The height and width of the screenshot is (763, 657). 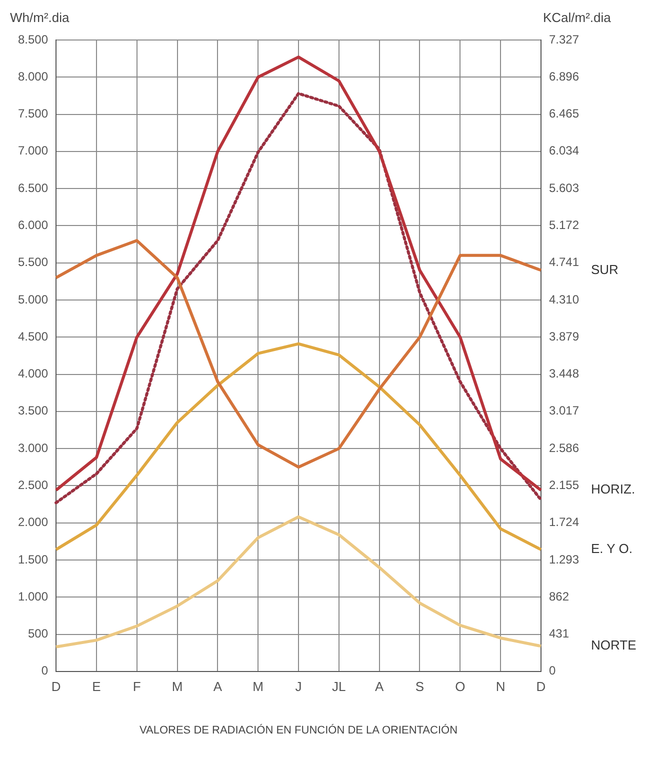 What do you see at coordinates (33, 447) in the screenshot?
I see `y-tick-label: 3.000` at bounding box center [33, 447].